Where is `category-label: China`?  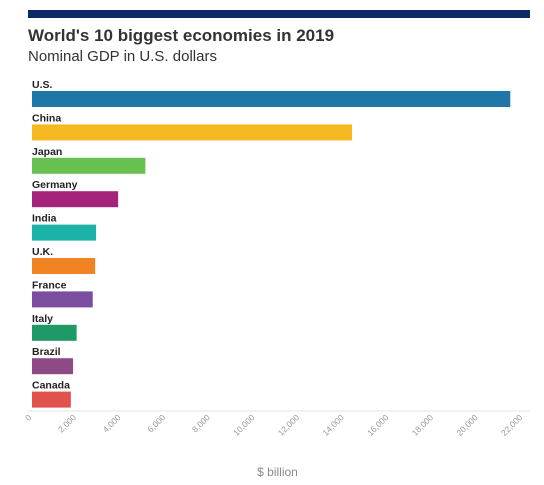
category-label: China is located at coordinates (46, 118).